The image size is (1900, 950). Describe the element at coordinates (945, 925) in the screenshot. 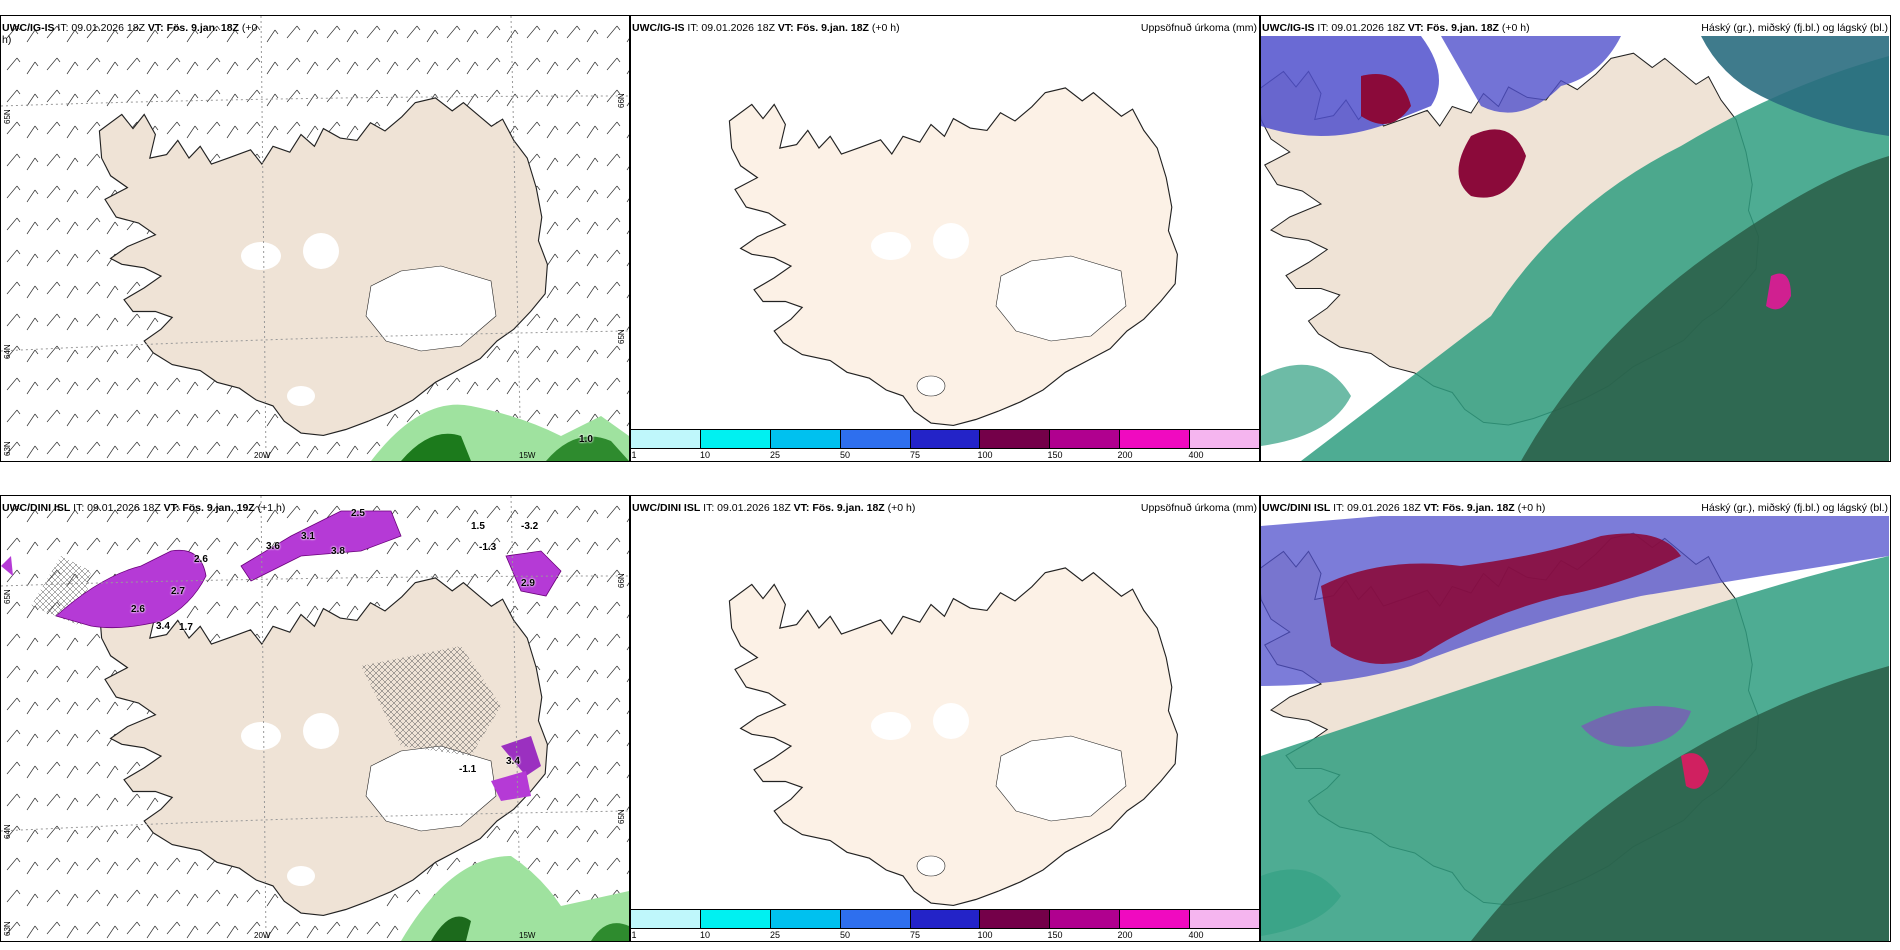

I see `precip-colorbar: 1 10 25 50 75 100 150 200 400` at that location.